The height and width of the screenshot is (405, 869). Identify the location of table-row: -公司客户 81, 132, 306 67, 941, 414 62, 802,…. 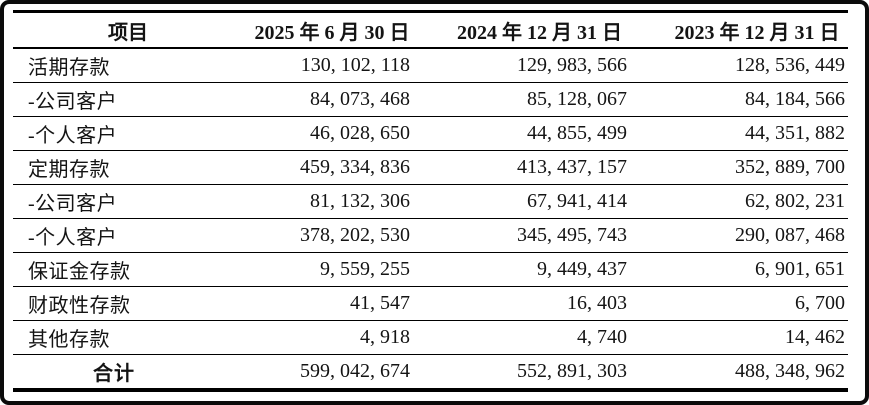
(430, 201).